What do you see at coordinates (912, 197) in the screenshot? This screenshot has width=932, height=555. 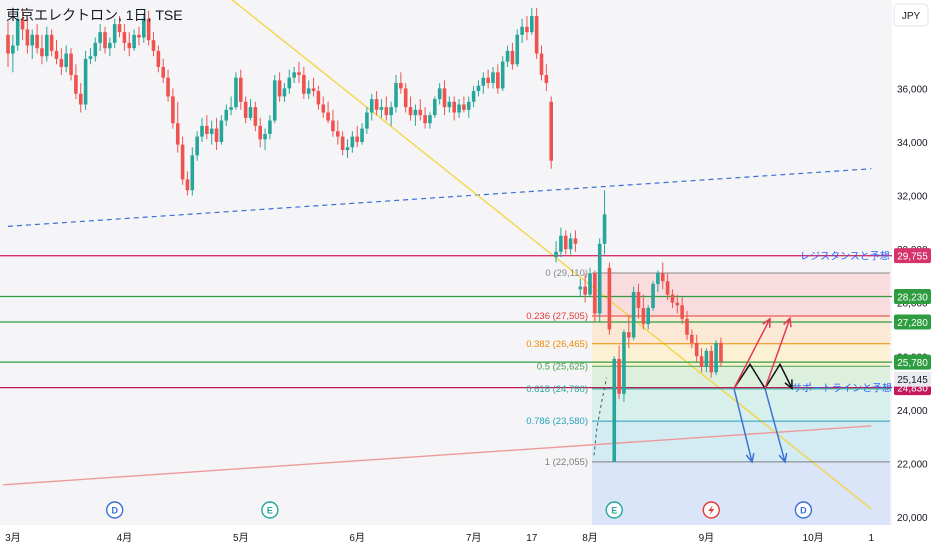 I see `y-tick-label: 32,000` at bounding box center [912, 197].